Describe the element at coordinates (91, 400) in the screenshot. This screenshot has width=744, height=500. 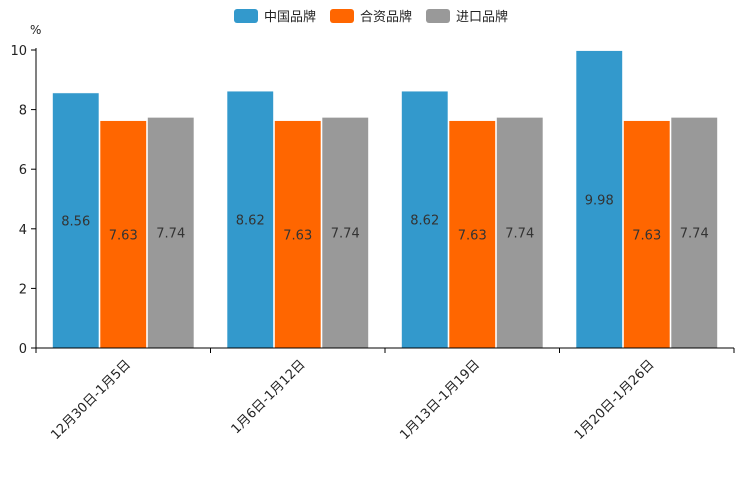
I see `x-tick-label: 12月30日-1月5日` at that location.